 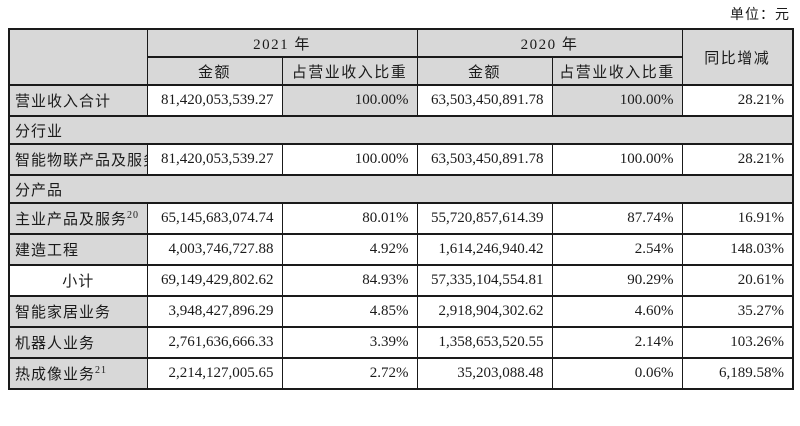 I want to click on cell-proportion-2021: 80.01%, so click(x=349, y=218).